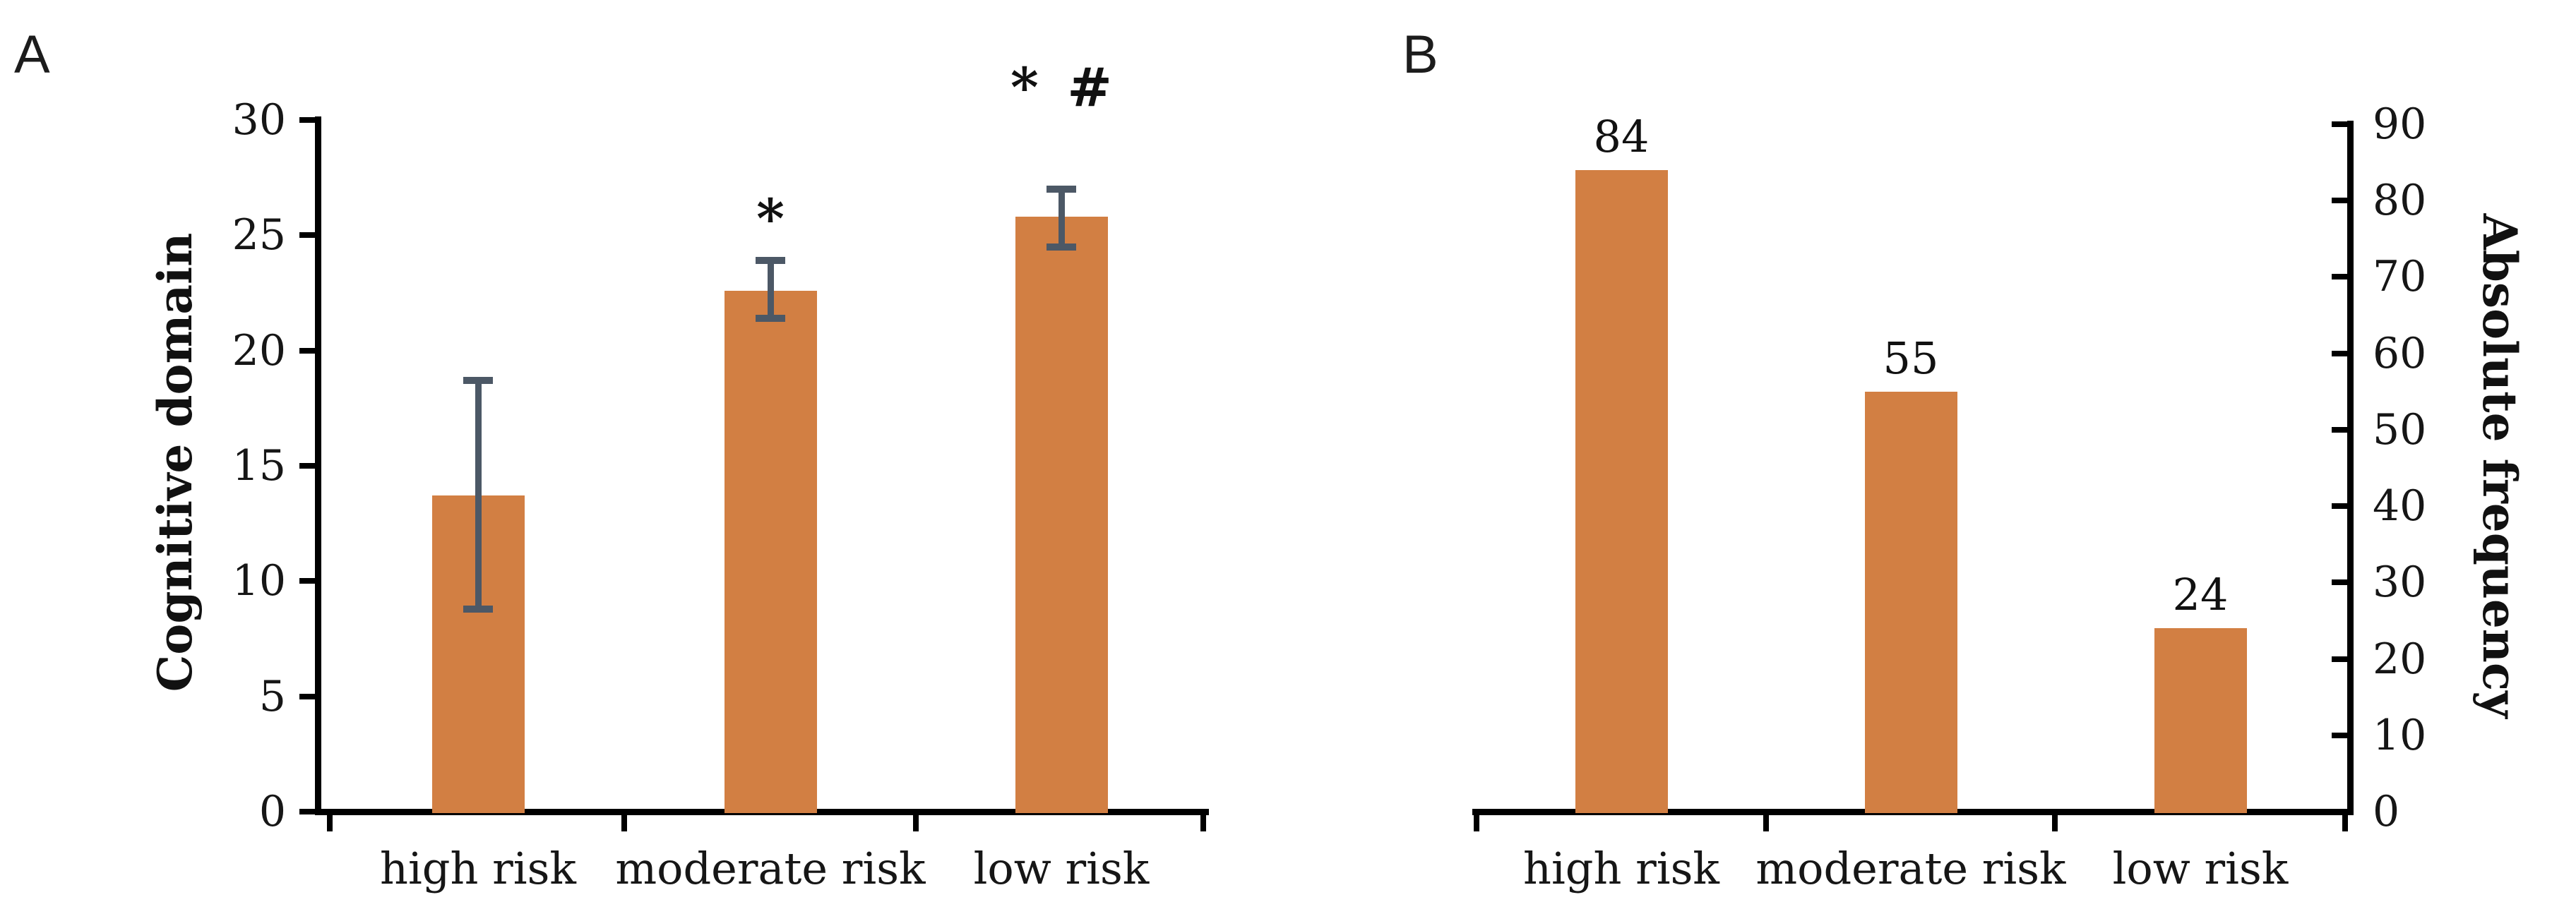  Describe the element at coordinates (272, 696) in the screenshot. I see `y-tick-label: 5` at that location.